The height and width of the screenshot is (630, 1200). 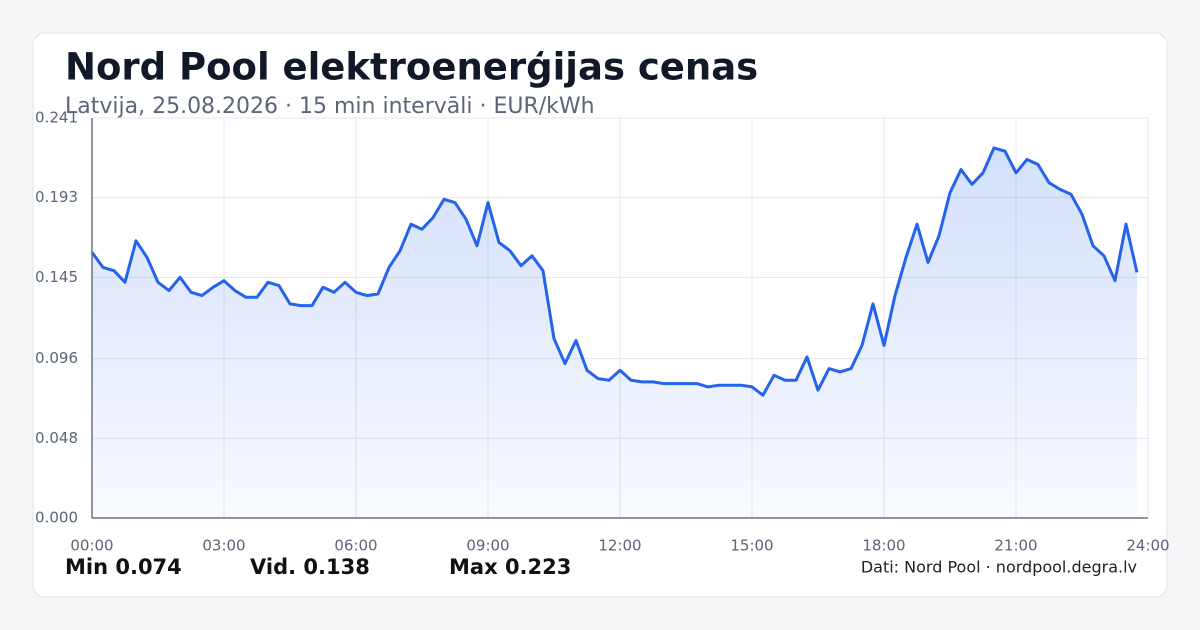 I want to click on stat: Vid. 0.138, so click(x=310, y=567).